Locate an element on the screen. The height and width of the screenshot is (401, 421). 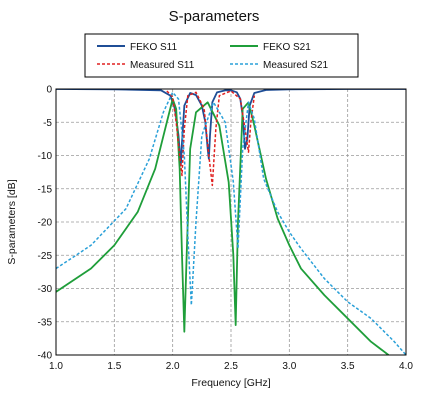
y-axis-label: S-parameters [dB] is located at coordinates (12, 221).